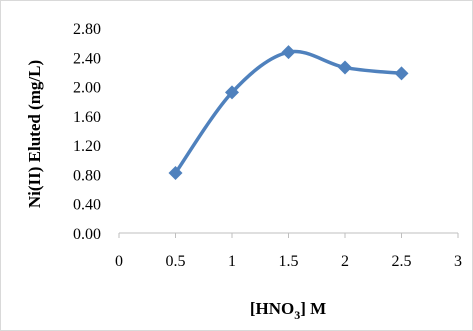 The image size is (473, 331). I want to click on x-axis-title-subscript: 3, so click(297, 315).